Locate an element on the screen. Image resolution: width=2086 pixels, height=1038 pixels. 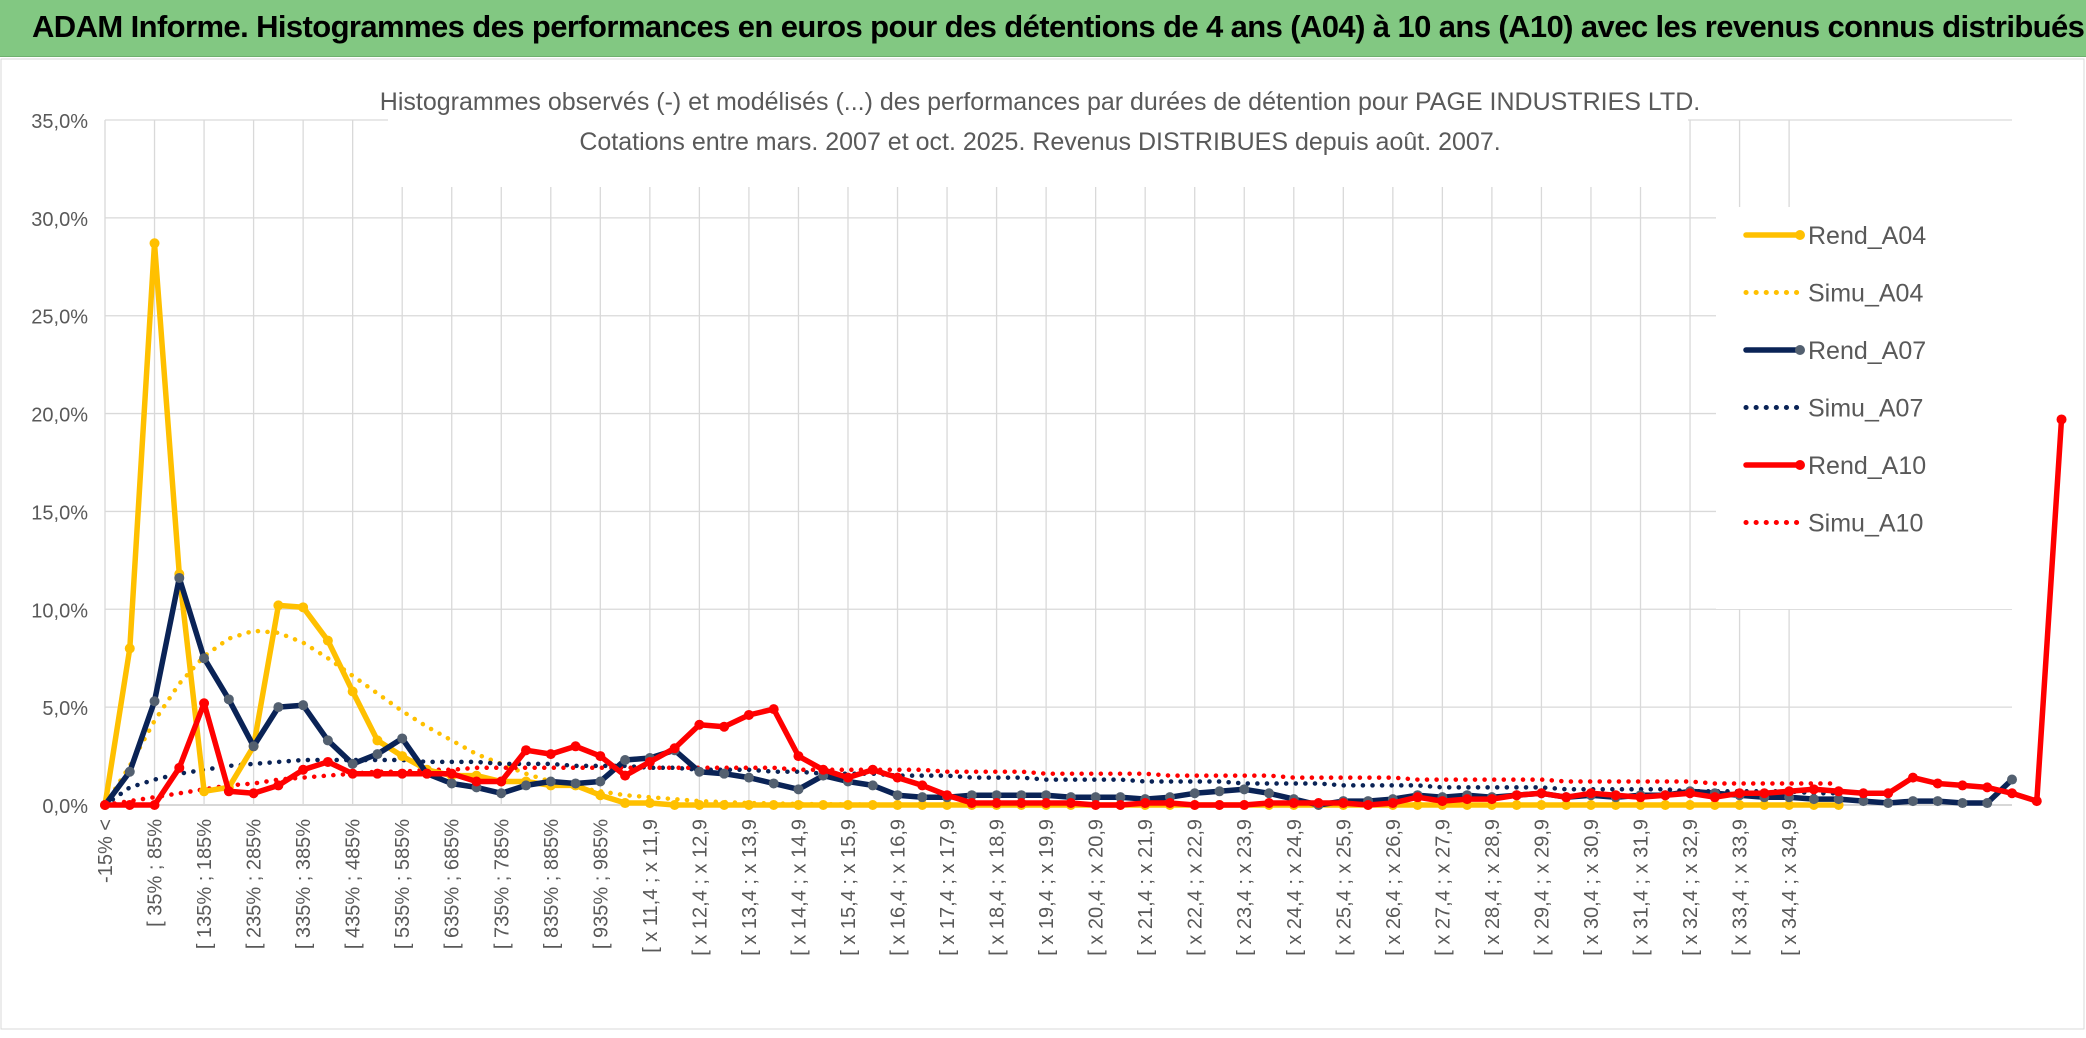
series-simu_a10 is located at coordinates (971, 786).